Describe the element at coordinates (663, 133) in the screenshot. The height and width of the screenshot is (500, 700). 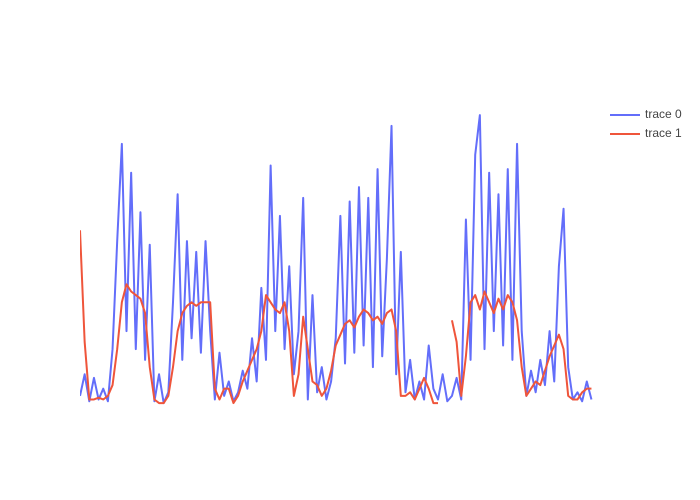
I see `legend-label: trace 1` at that location.